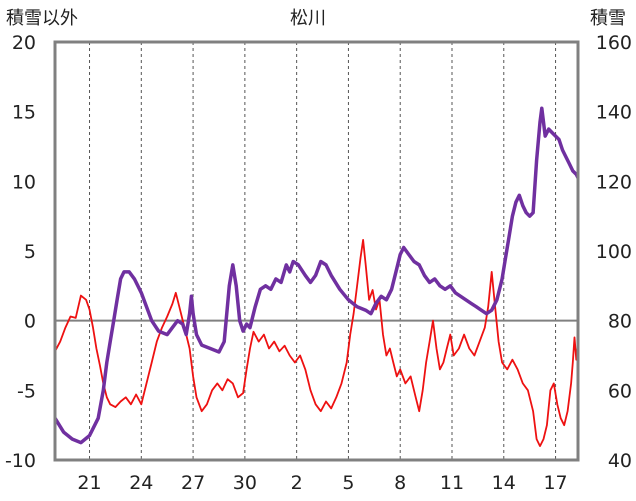 The image size is (636, 501). Describe the element at coordinates (193, 483) in the screenshot. I see `x-tick-label: 27` at that location.